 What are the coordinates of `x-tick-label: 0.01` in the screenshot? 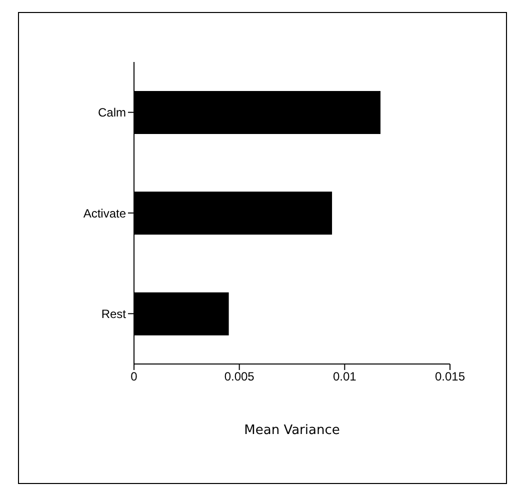 It's located at (344, 377).